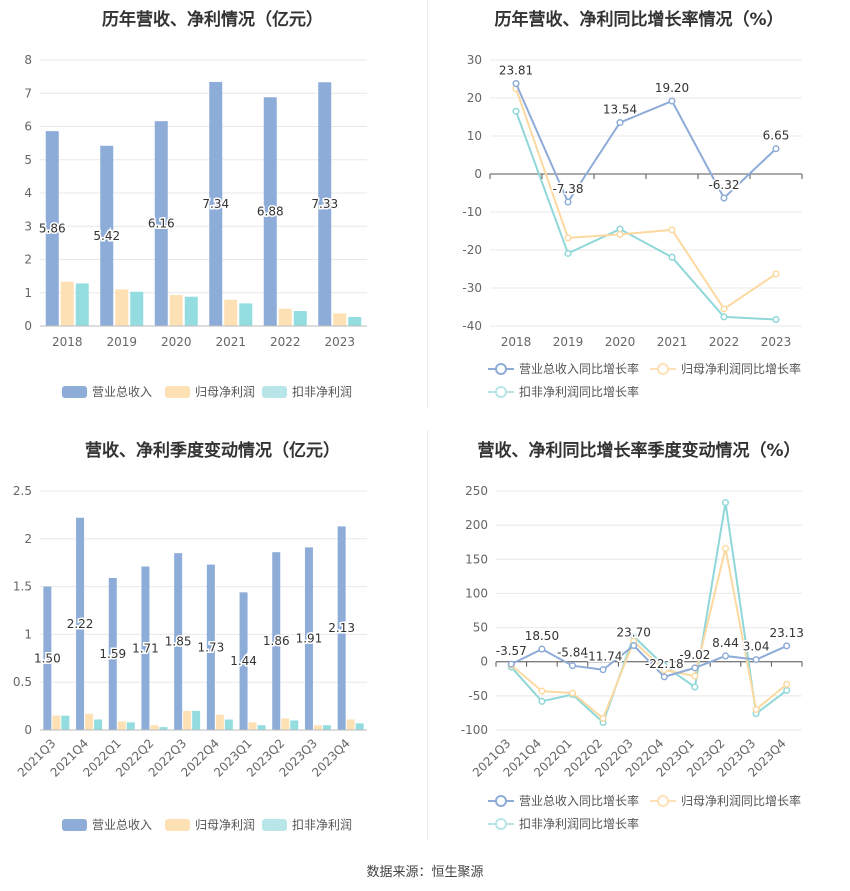  Describe the element at coordinates (425, 872) in the screenshot. I see `data-source-text: 数据来源：恒生聚源` at that location.